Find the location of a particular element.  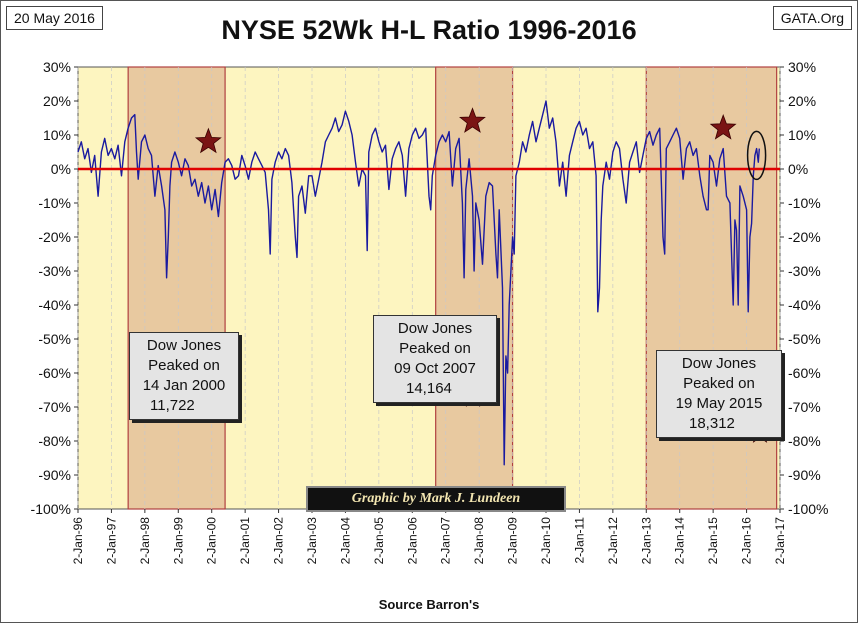

y-tick-label-left: 20% is located at coordinates (57, 101).